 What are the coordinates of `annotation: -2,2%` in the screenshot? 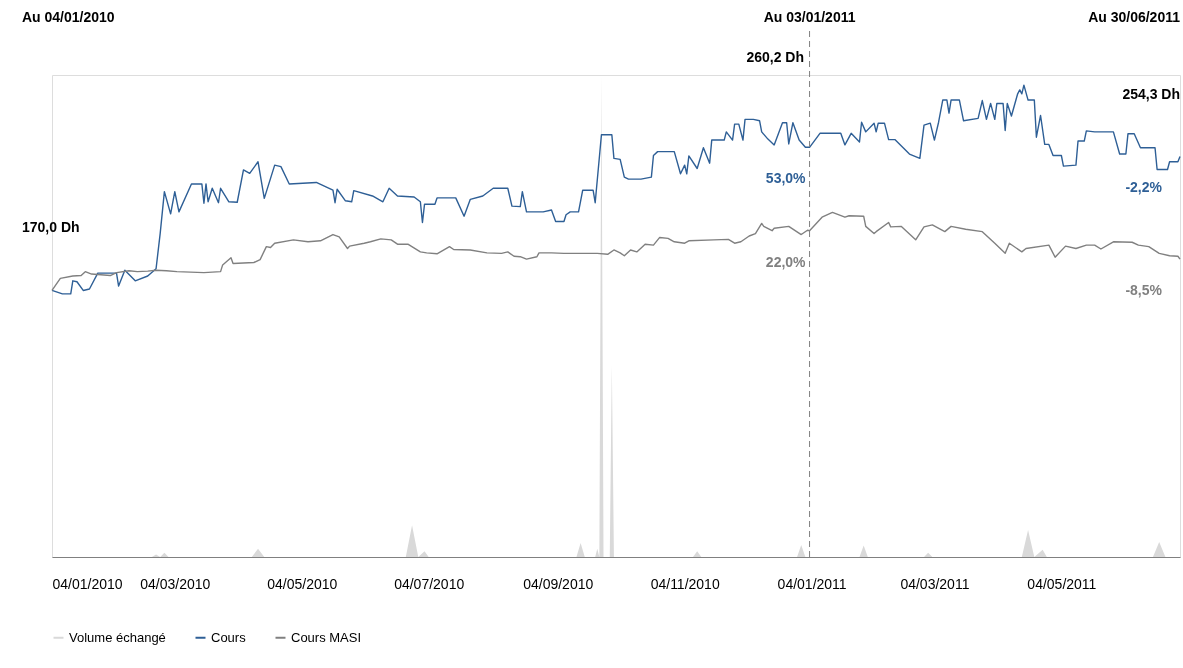 It's located at (1144, 187).